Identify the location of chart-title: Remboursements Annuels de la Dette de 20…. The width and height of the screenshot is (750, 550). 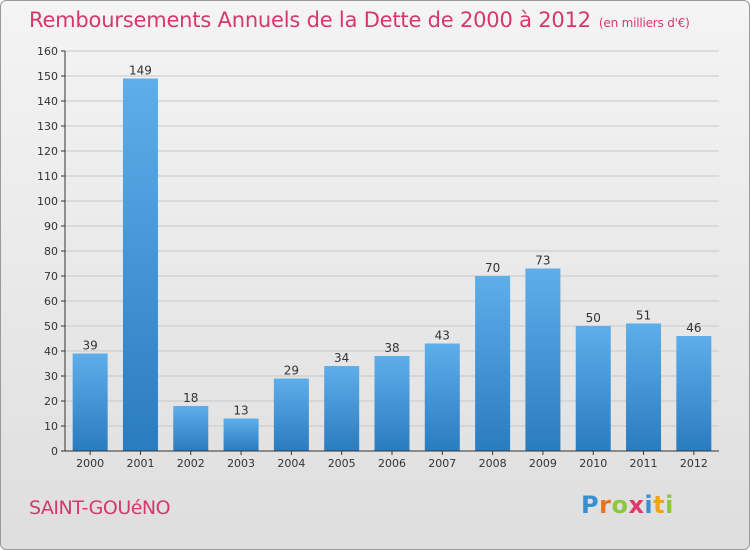
(359, 20).